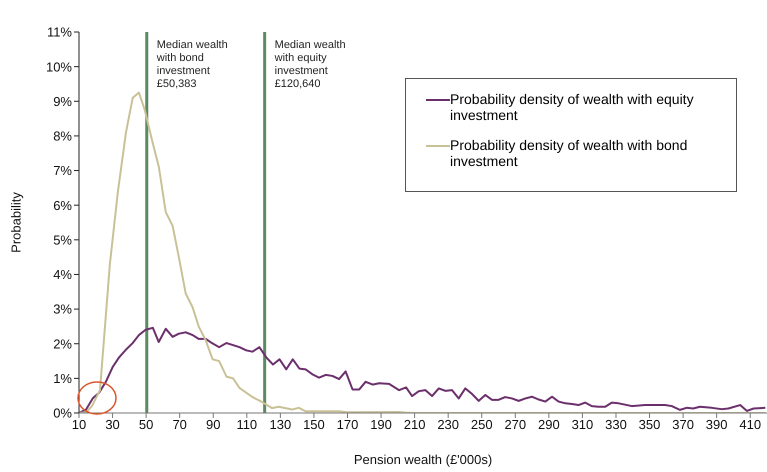 The image size is (767, 472). What do you see at coordinates (616, 424) in the screenshot?
I see `x-tick-label: 330` at bounding box center [616, 424].